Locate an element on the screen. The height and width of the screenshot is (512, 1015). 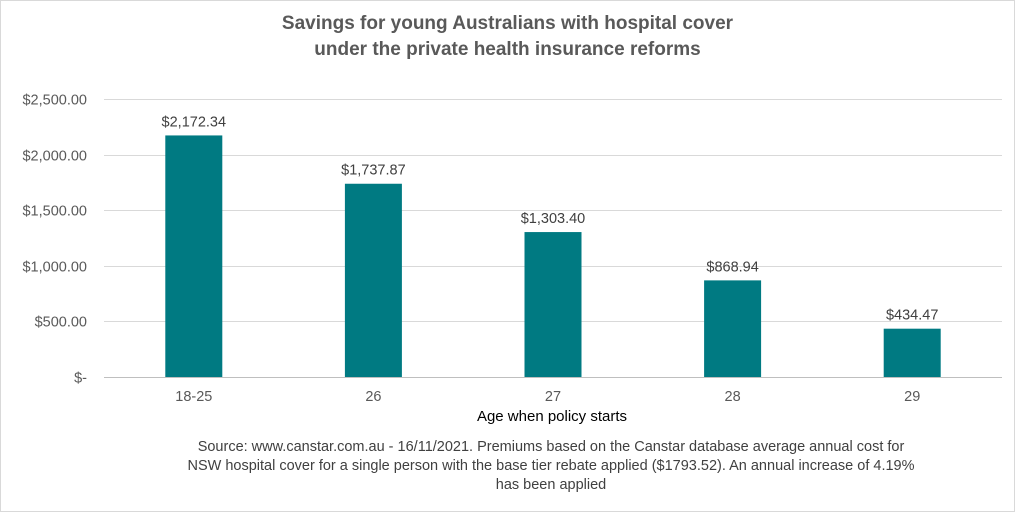
y-tick-label: $- is located at coordinates (80, 379).